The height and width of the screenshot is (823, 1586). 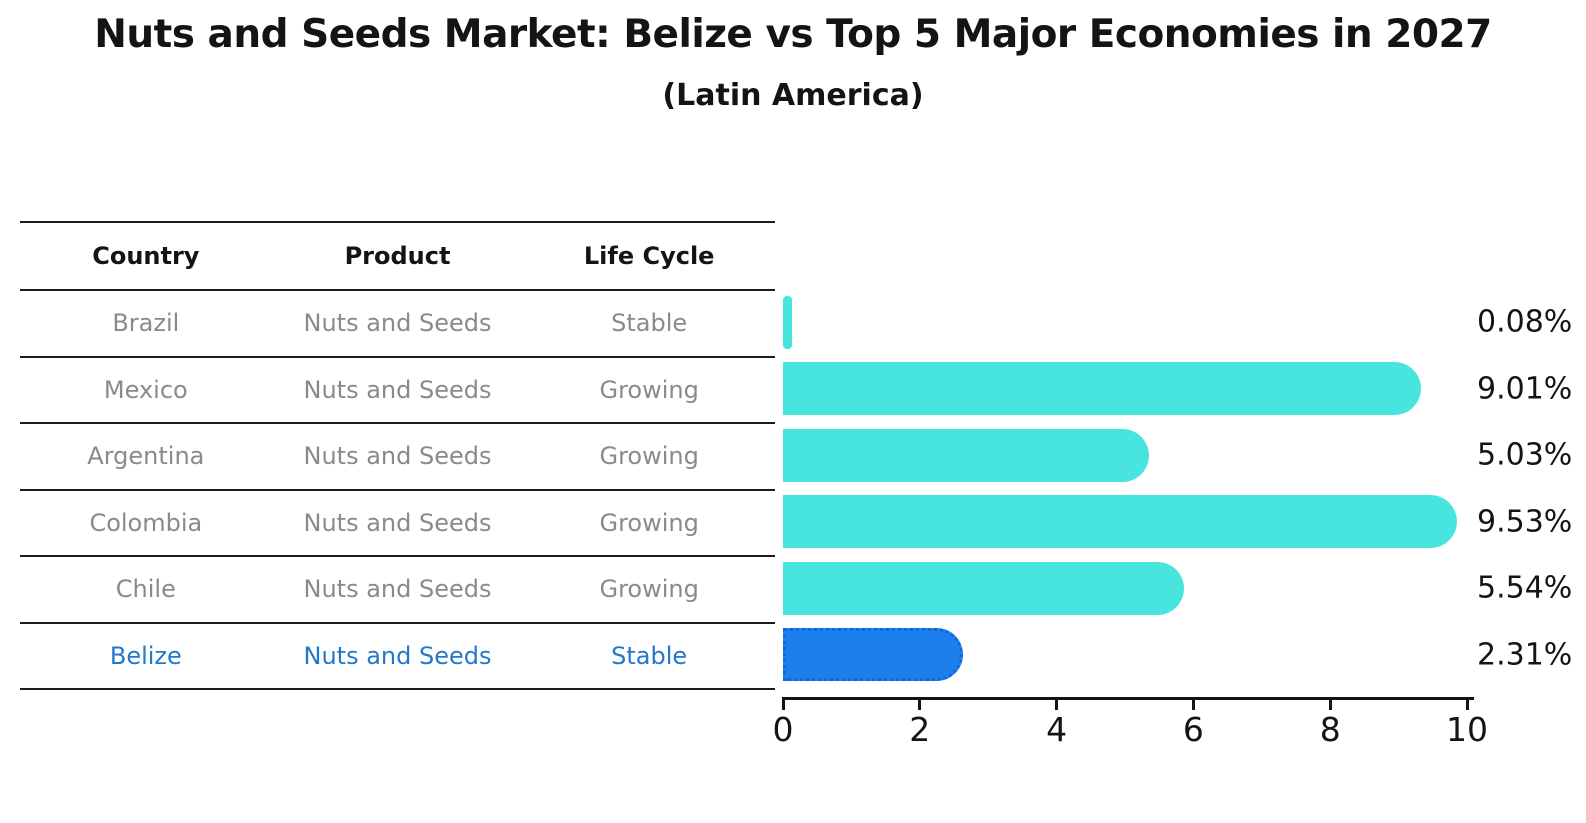 What do you see at coordinates (1128, 698) in the screenshot?
I see `x-axis-line` at bounding box center [1128, 698].